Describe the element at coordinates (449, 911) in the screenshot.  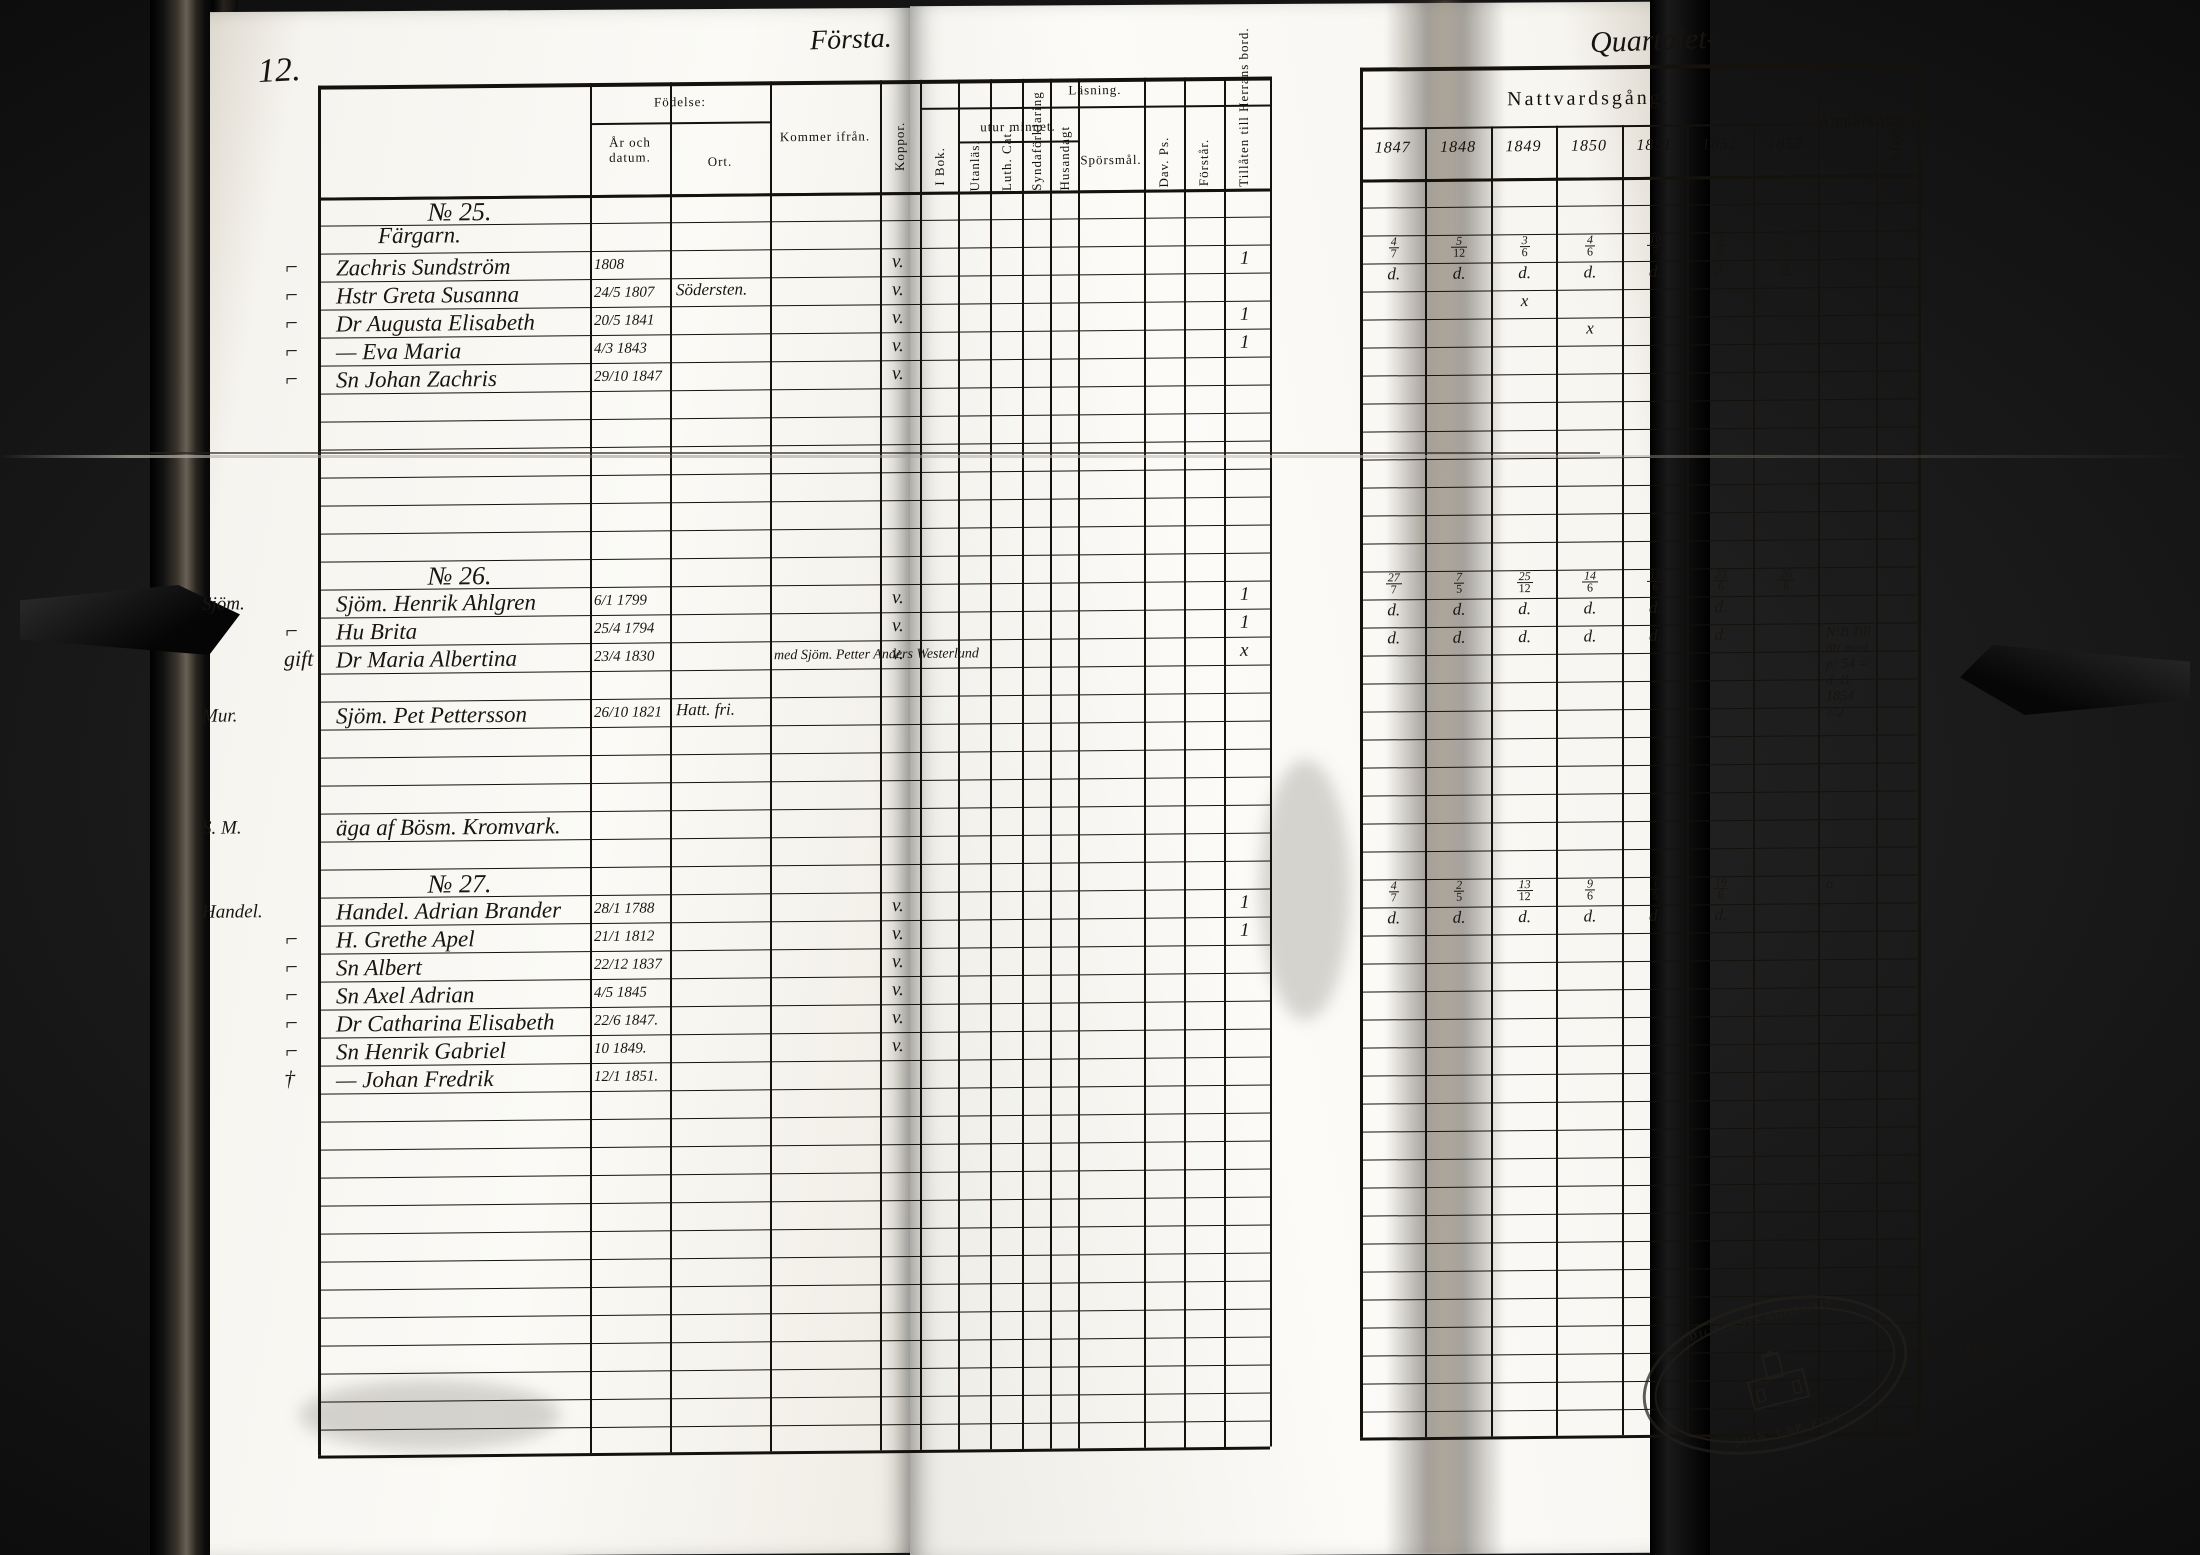
I see `person-name: Handel. Adrian Brander` at that location.